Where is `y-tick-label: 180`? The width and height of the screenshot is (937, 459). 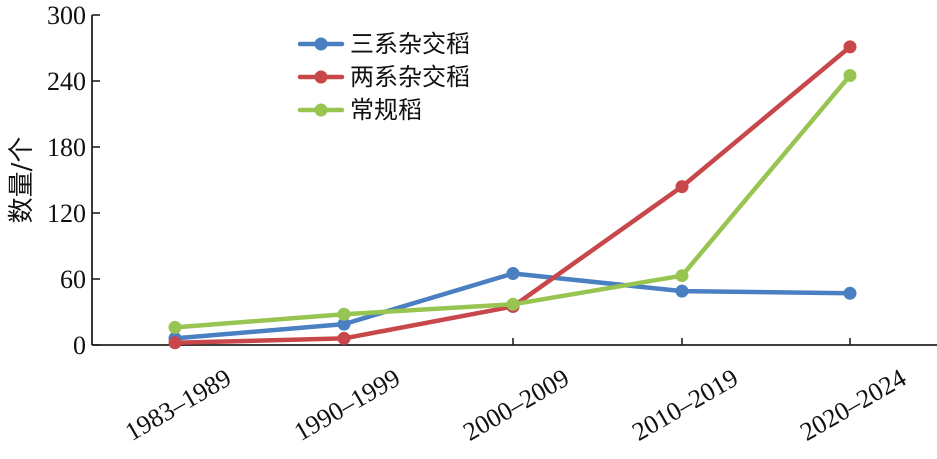
y-tick-label: 180 is located at coordinates (66, 147).